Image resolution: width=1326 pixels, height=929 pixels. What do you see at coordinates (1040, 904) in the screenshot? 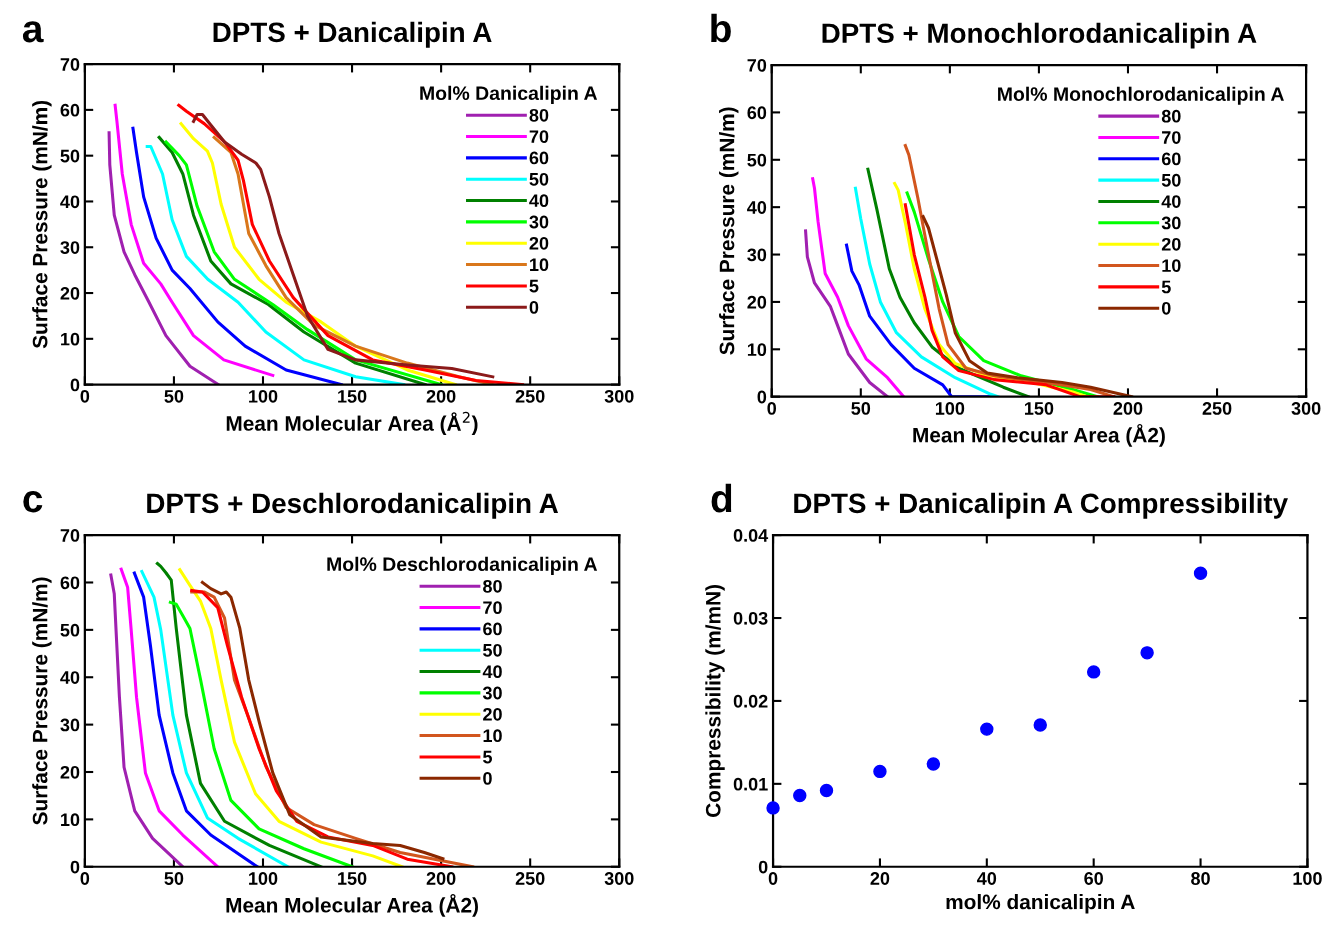
I see `x-axis-title: mol% danicalipin A` at bounding box center [1040, 904].